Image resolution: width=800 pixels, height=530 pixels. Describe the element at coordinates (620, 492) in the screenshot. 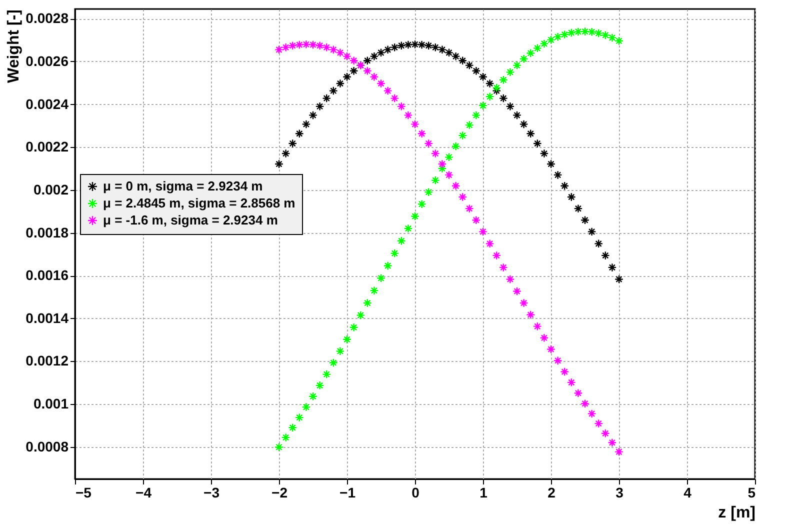

I see `x-tick-label: 3` at that location.